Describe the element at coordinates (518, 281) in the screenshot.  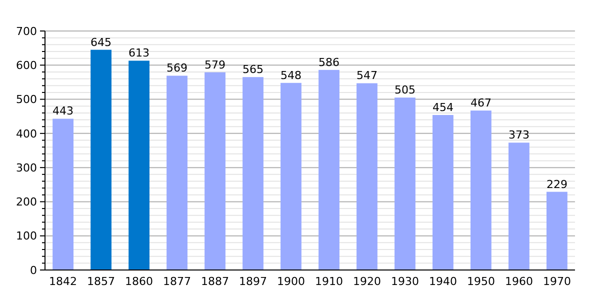
I see `x-tick-label: 1960` at that location.